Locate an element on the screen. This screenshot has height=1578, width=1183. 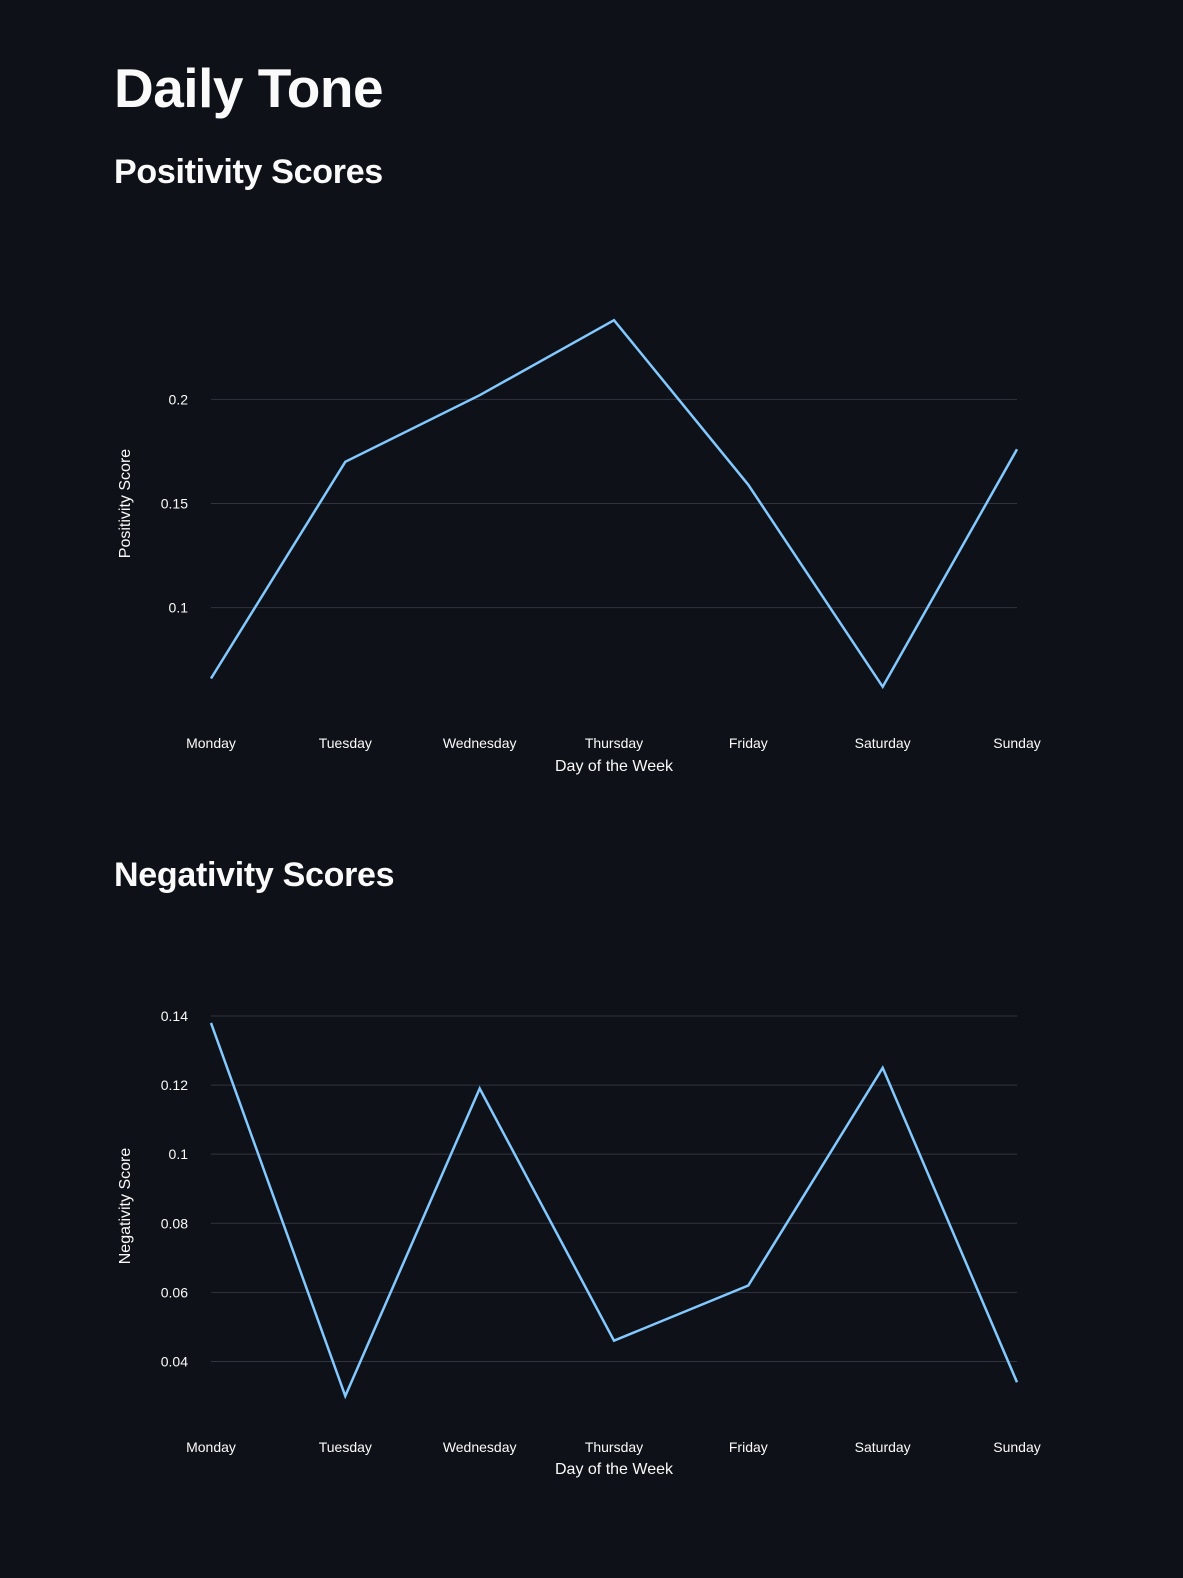
negativity-x-tick-label: Saturday is located at coordinates (883, 1447).